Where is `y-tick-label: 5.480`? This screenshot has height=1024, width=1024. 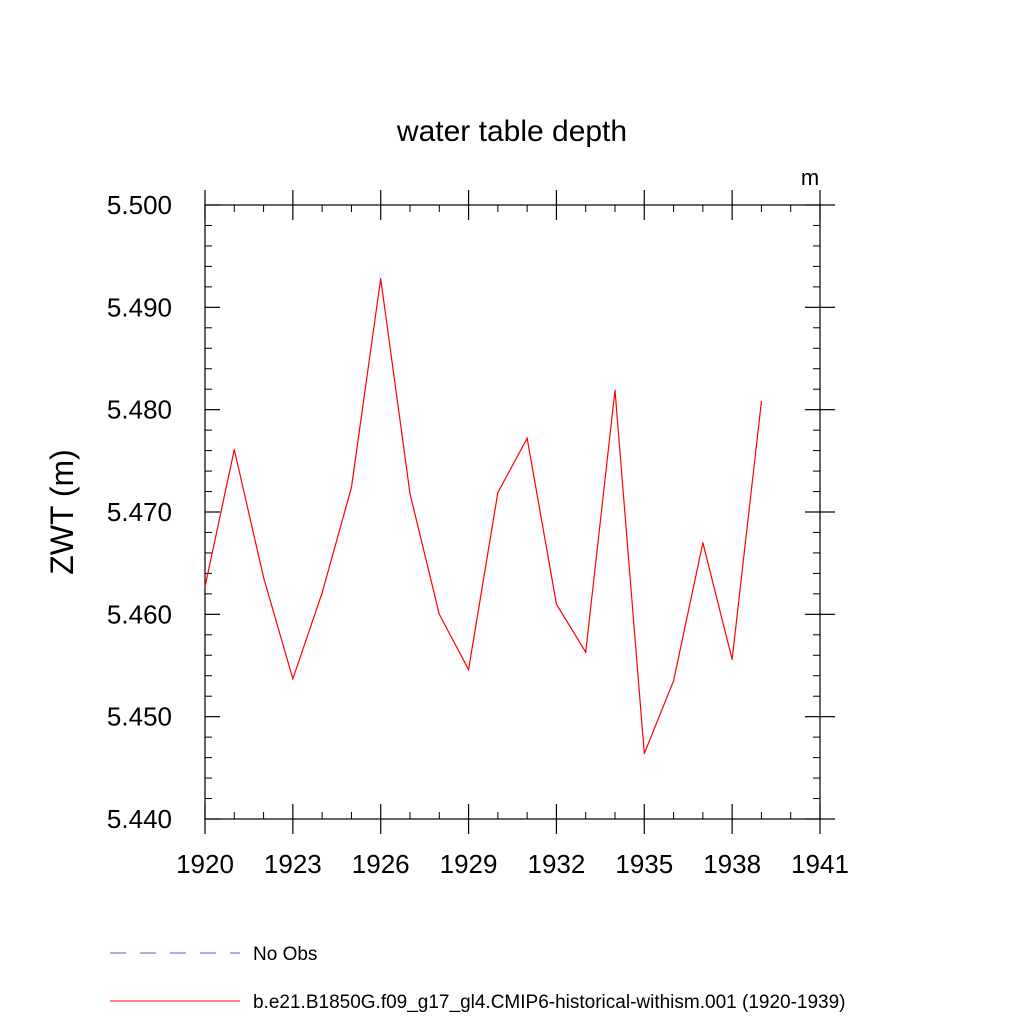
y-tick-label: 5.480 is located at coordinates (139, 410).